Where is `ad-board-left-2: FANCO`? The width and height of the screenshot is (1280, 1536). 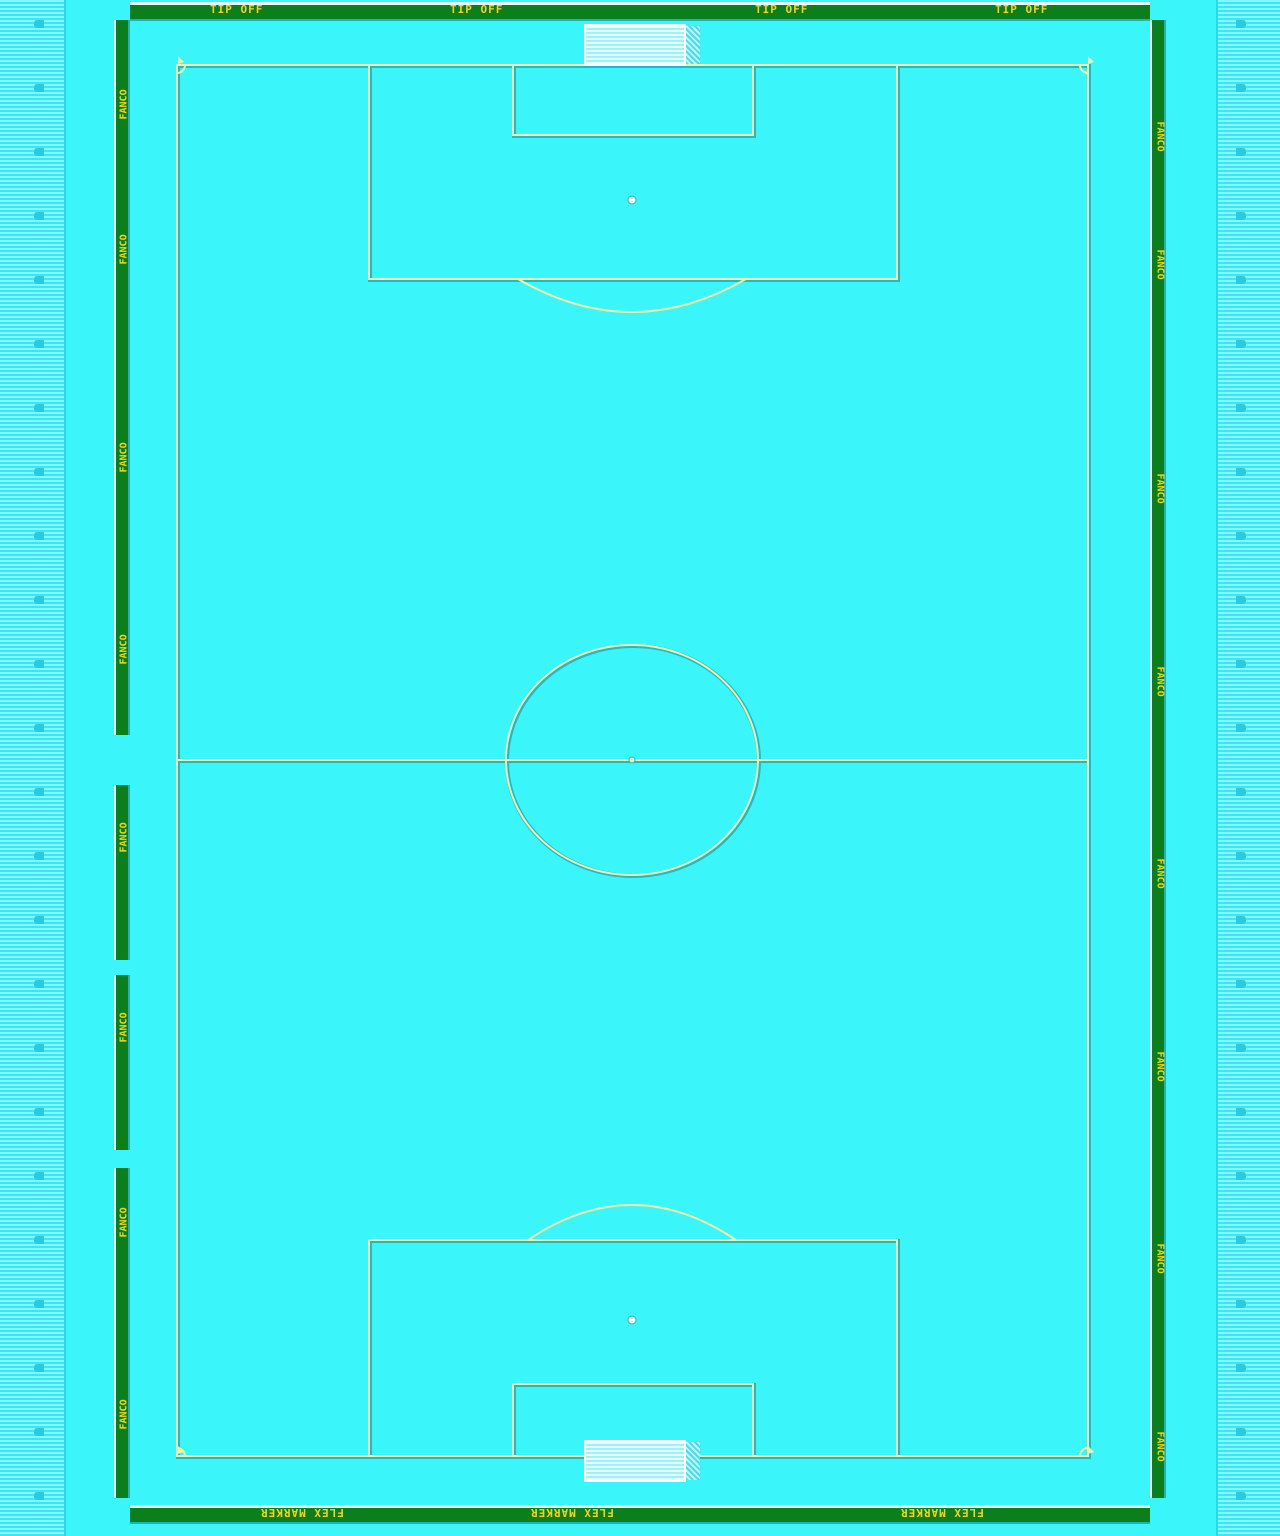
ad-board-left-2: FANCO is located at coordinates (122, 872).